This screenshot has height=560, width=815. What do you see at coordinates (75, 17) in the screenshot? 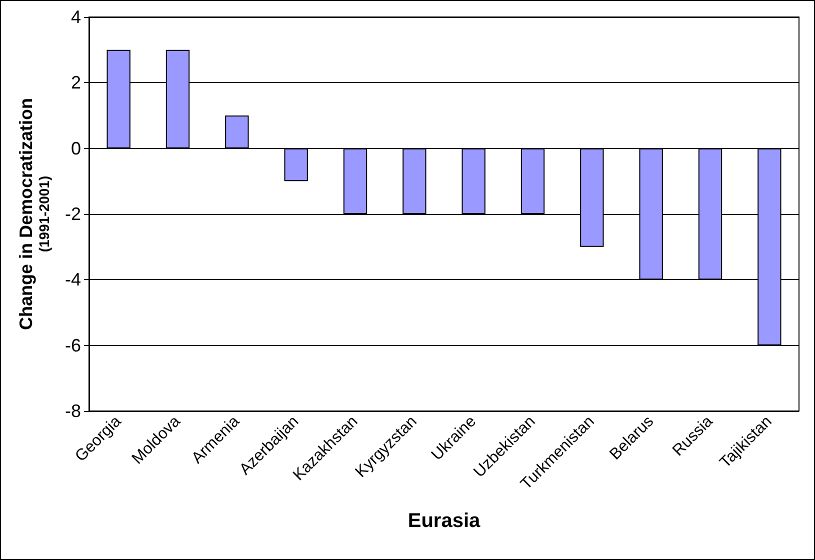
I see `y-tick-label: 4` at bounding box center [75, 17].